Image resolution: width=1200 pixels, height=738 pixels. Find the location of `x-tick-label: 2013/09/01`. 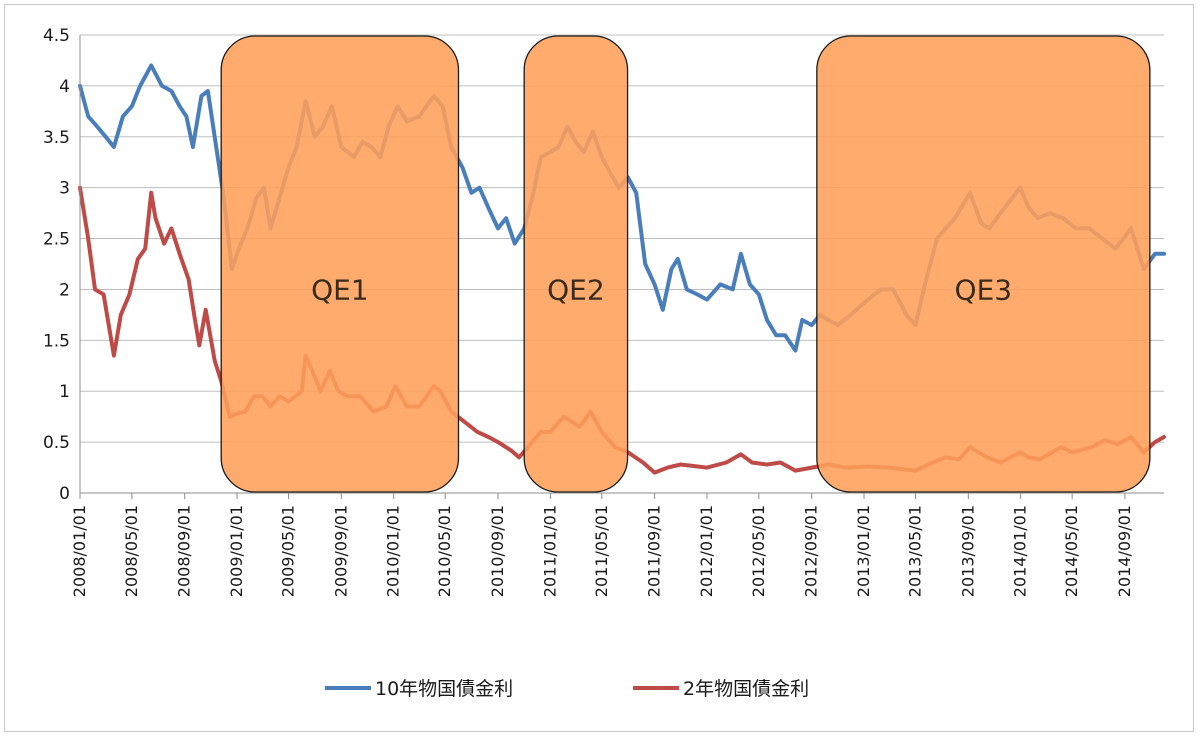

x-tick-label: 2013/09/01 is located at coordinates (967, 551).